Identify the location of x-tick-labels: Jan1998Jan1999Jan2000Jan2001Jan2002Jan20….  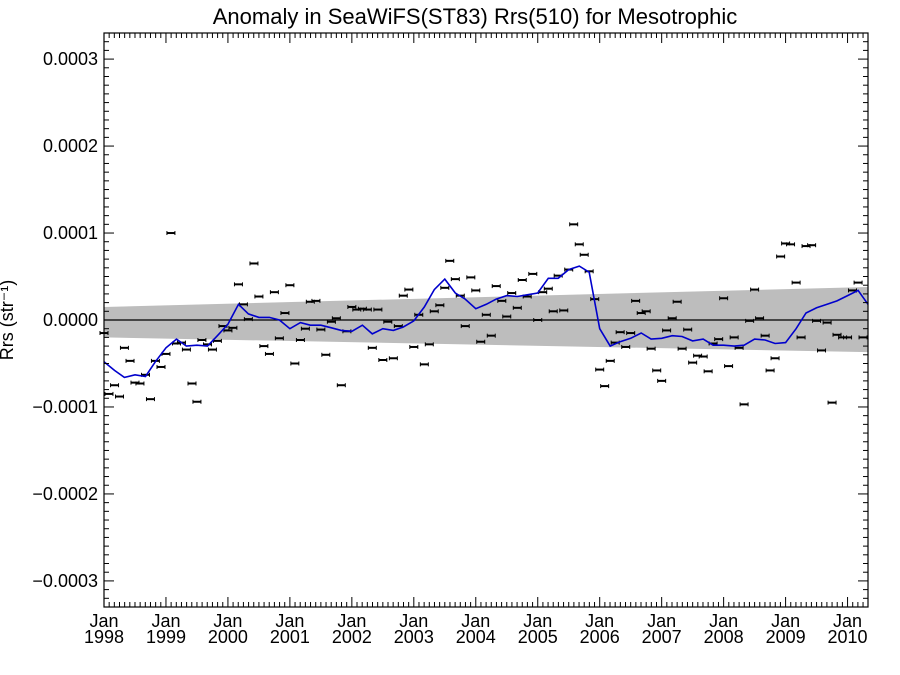
(476, 629).